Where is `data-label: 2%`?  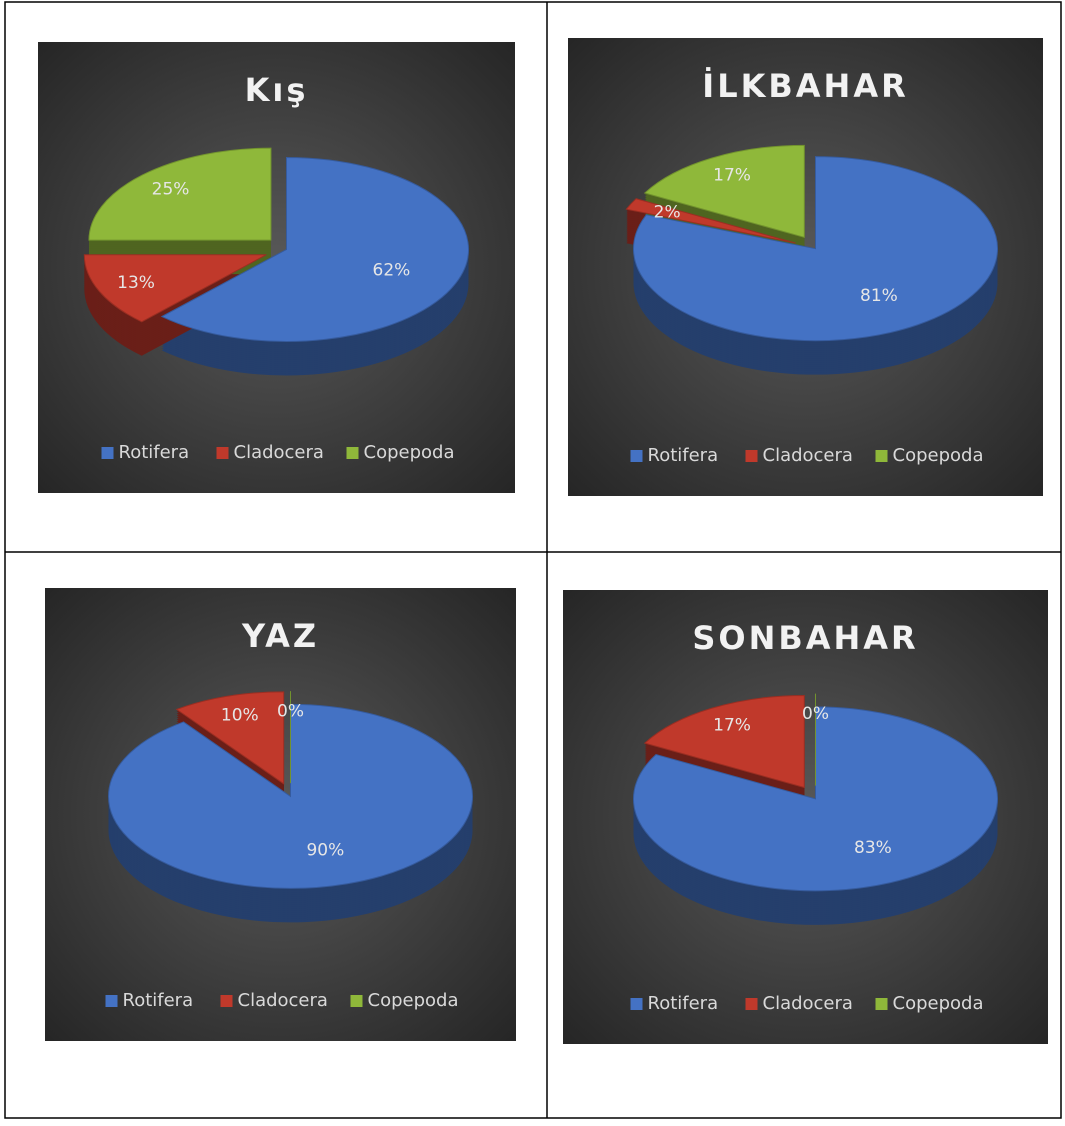
data-label: 2% is located at coordinates (667, 213).